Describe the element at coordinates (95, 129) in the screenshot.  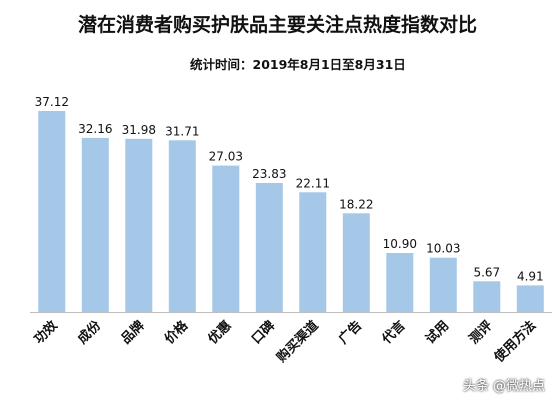
I see `data-label-1: 32.16` at that location.